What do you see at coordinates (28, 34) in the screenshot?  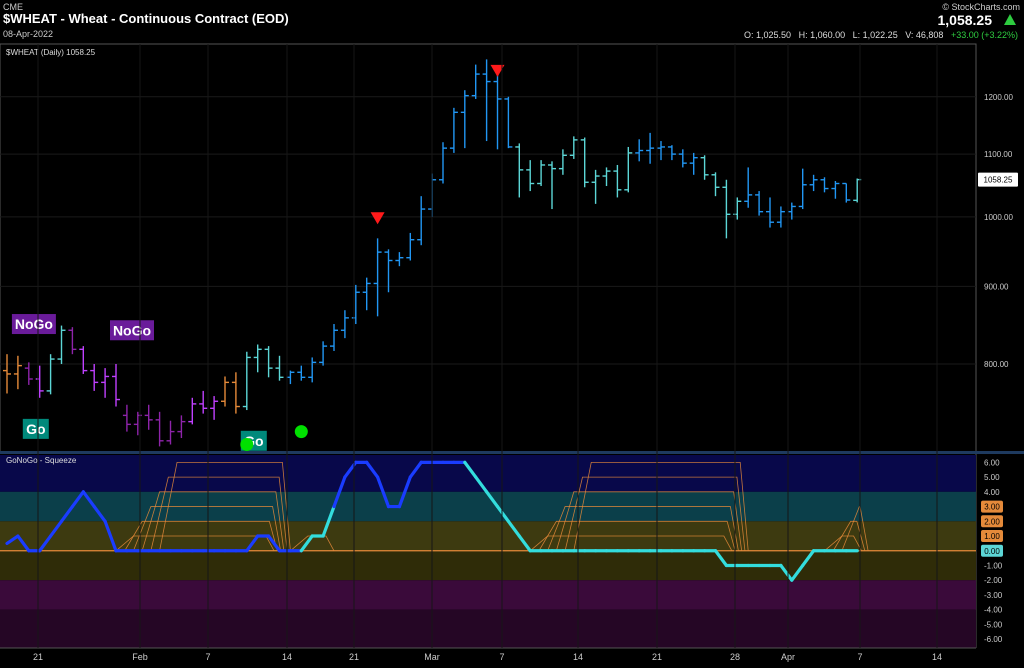 I see `chart-date: 08-Apr-2022` at bounding box center [28, 34].